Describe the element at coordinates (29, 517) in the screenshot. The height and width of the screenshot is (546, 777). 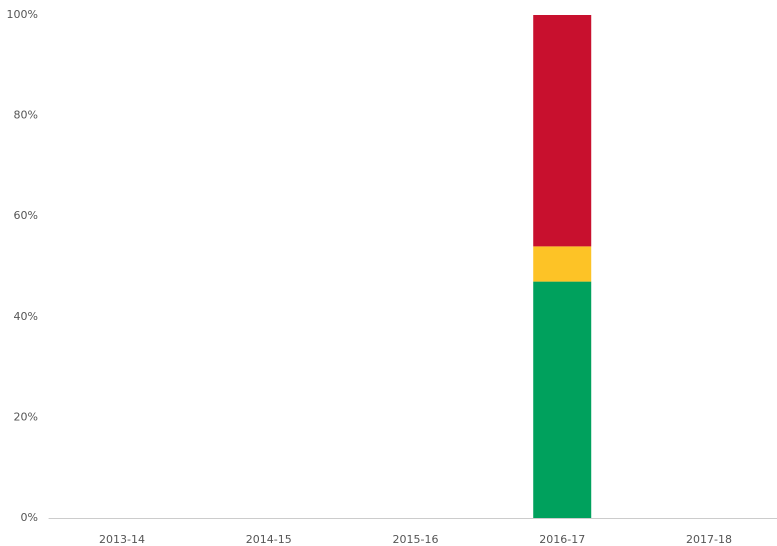
I see `y-tick-label: 0%` at that location.